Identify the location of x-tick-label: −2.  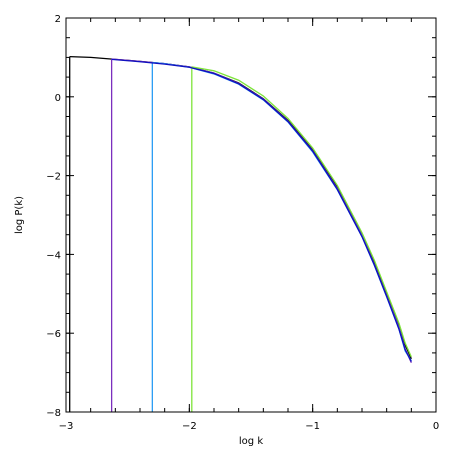
(189, 426).